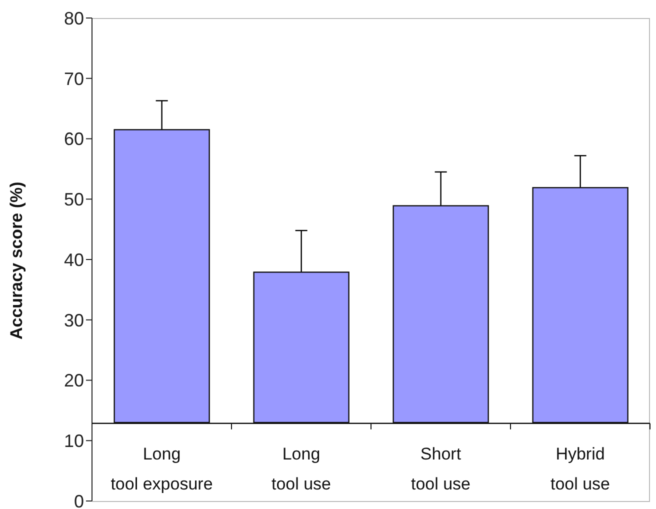 Image resolution: width=656 pixels, height=509 pixels. What do you see at coordinates (440, 469) in the screenshot?
I see `x-tick-label: Short tool use` at bounding box center [440, 469].